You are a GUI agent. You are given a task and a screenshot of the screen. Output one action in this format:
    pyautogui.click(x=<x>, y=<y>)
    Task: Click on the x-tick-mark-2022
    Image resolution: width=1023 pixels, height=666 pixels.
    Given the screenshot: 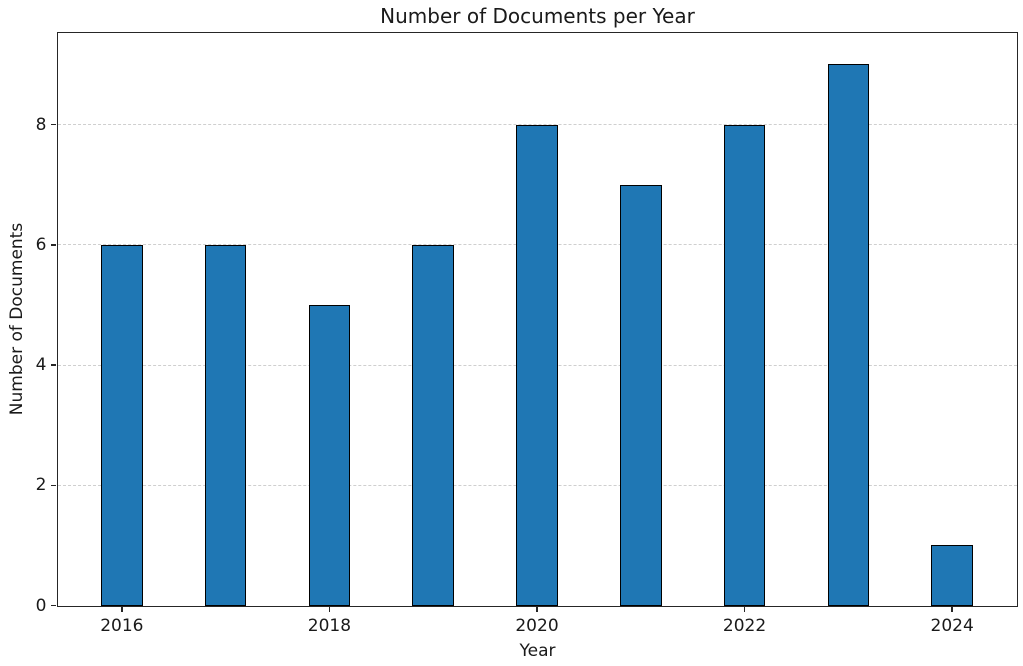 What is the action you would take?
    pyautogui.click(x=744, y=609)
    